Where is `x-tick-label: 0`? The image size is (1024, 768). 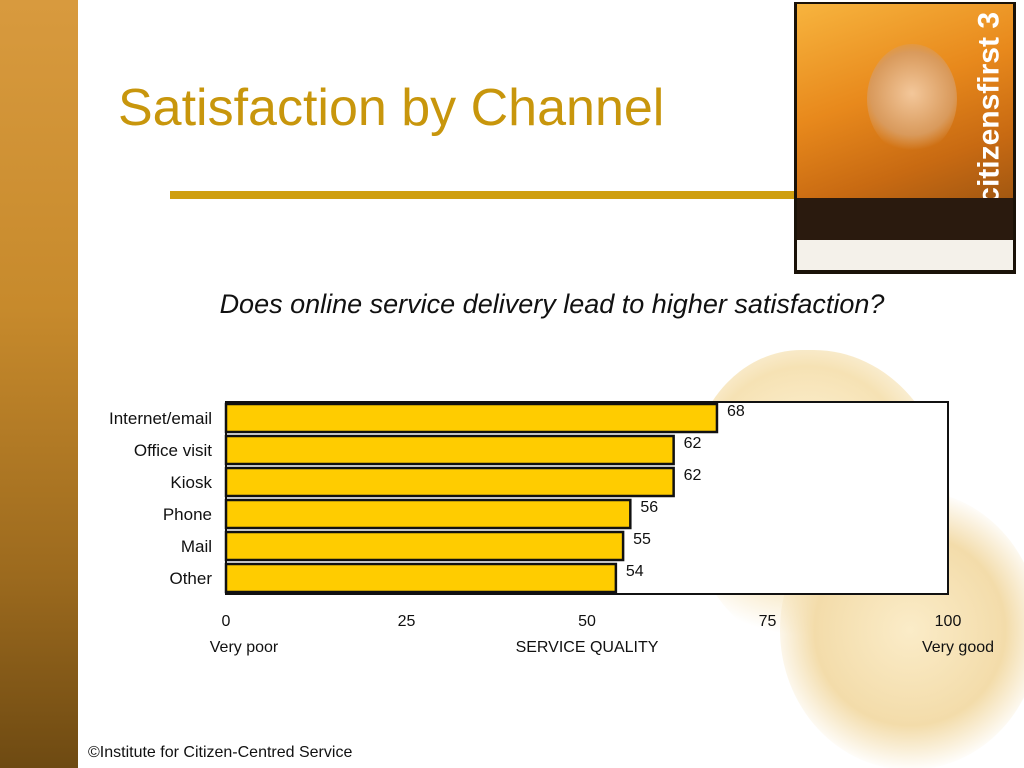
x-tick-label: 0 is located at coordinates (226, 621).